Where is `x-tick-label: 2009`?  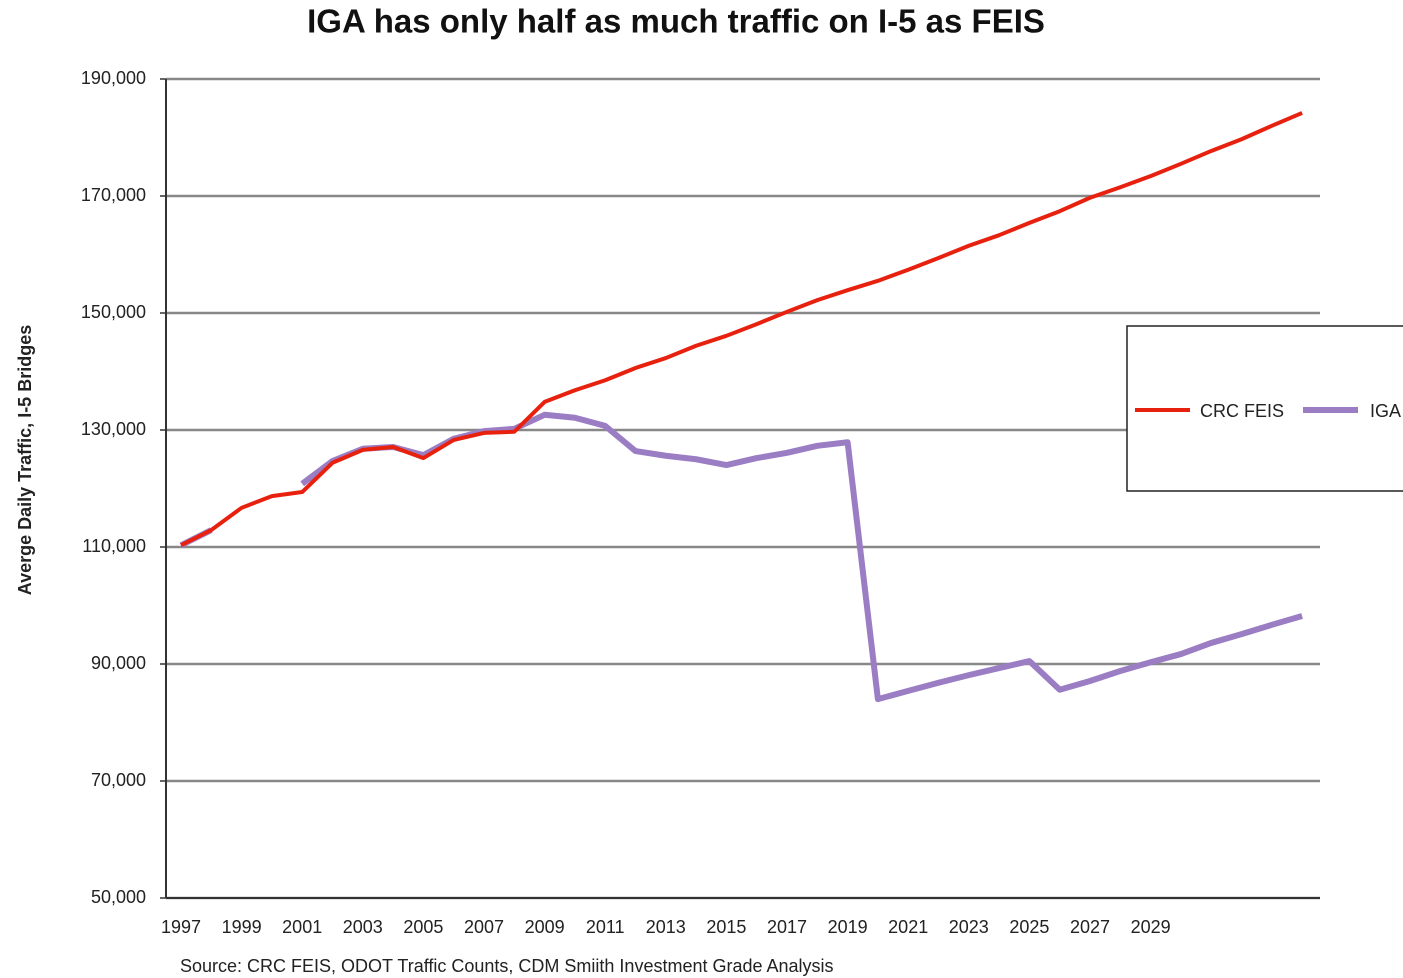
x-tick-label: 2009 is located at coordinates (545, 927).